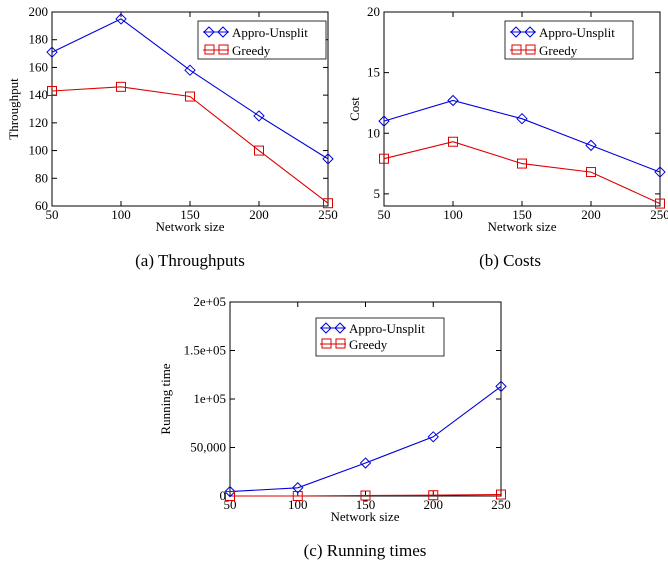 Image resolution: width=668 pixels, height=565 pixels. Describe the element at coordinates (190, 260) in the screenshot. I see `caption: (a) Throughputs` at that location.